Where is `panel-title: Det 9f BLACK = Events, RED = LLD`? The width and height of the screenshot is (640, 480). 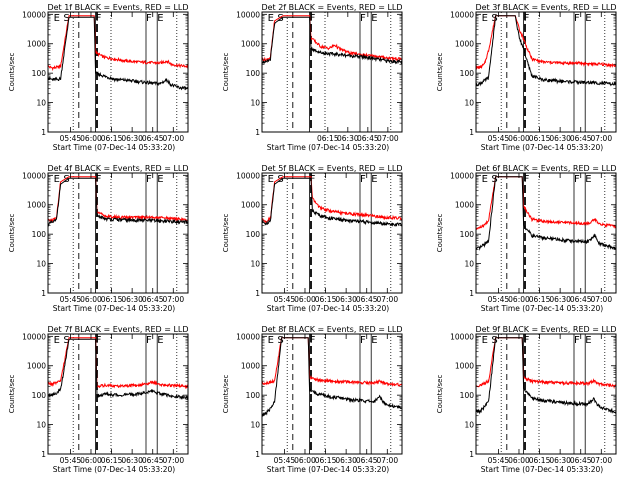
panel-title: Det 9f BLACK = Events, RED = LLD is located at coordinates (545, 329).